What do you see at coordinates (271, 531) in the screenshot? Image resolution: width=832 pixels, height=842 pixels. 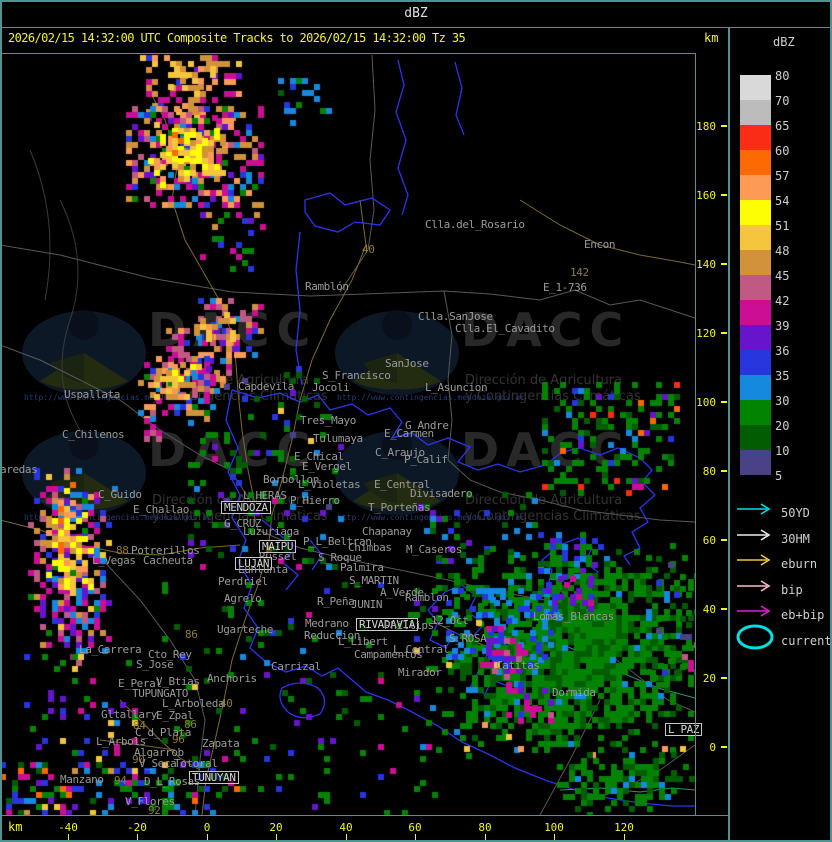 I see `map-label-town: Luzuriaga` at bounding box center [271, 531].